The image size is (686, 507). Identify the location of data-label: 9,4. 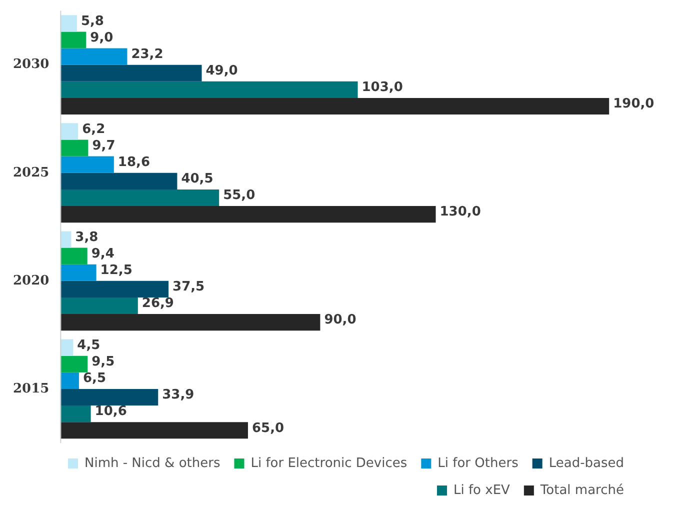
(102, 254).